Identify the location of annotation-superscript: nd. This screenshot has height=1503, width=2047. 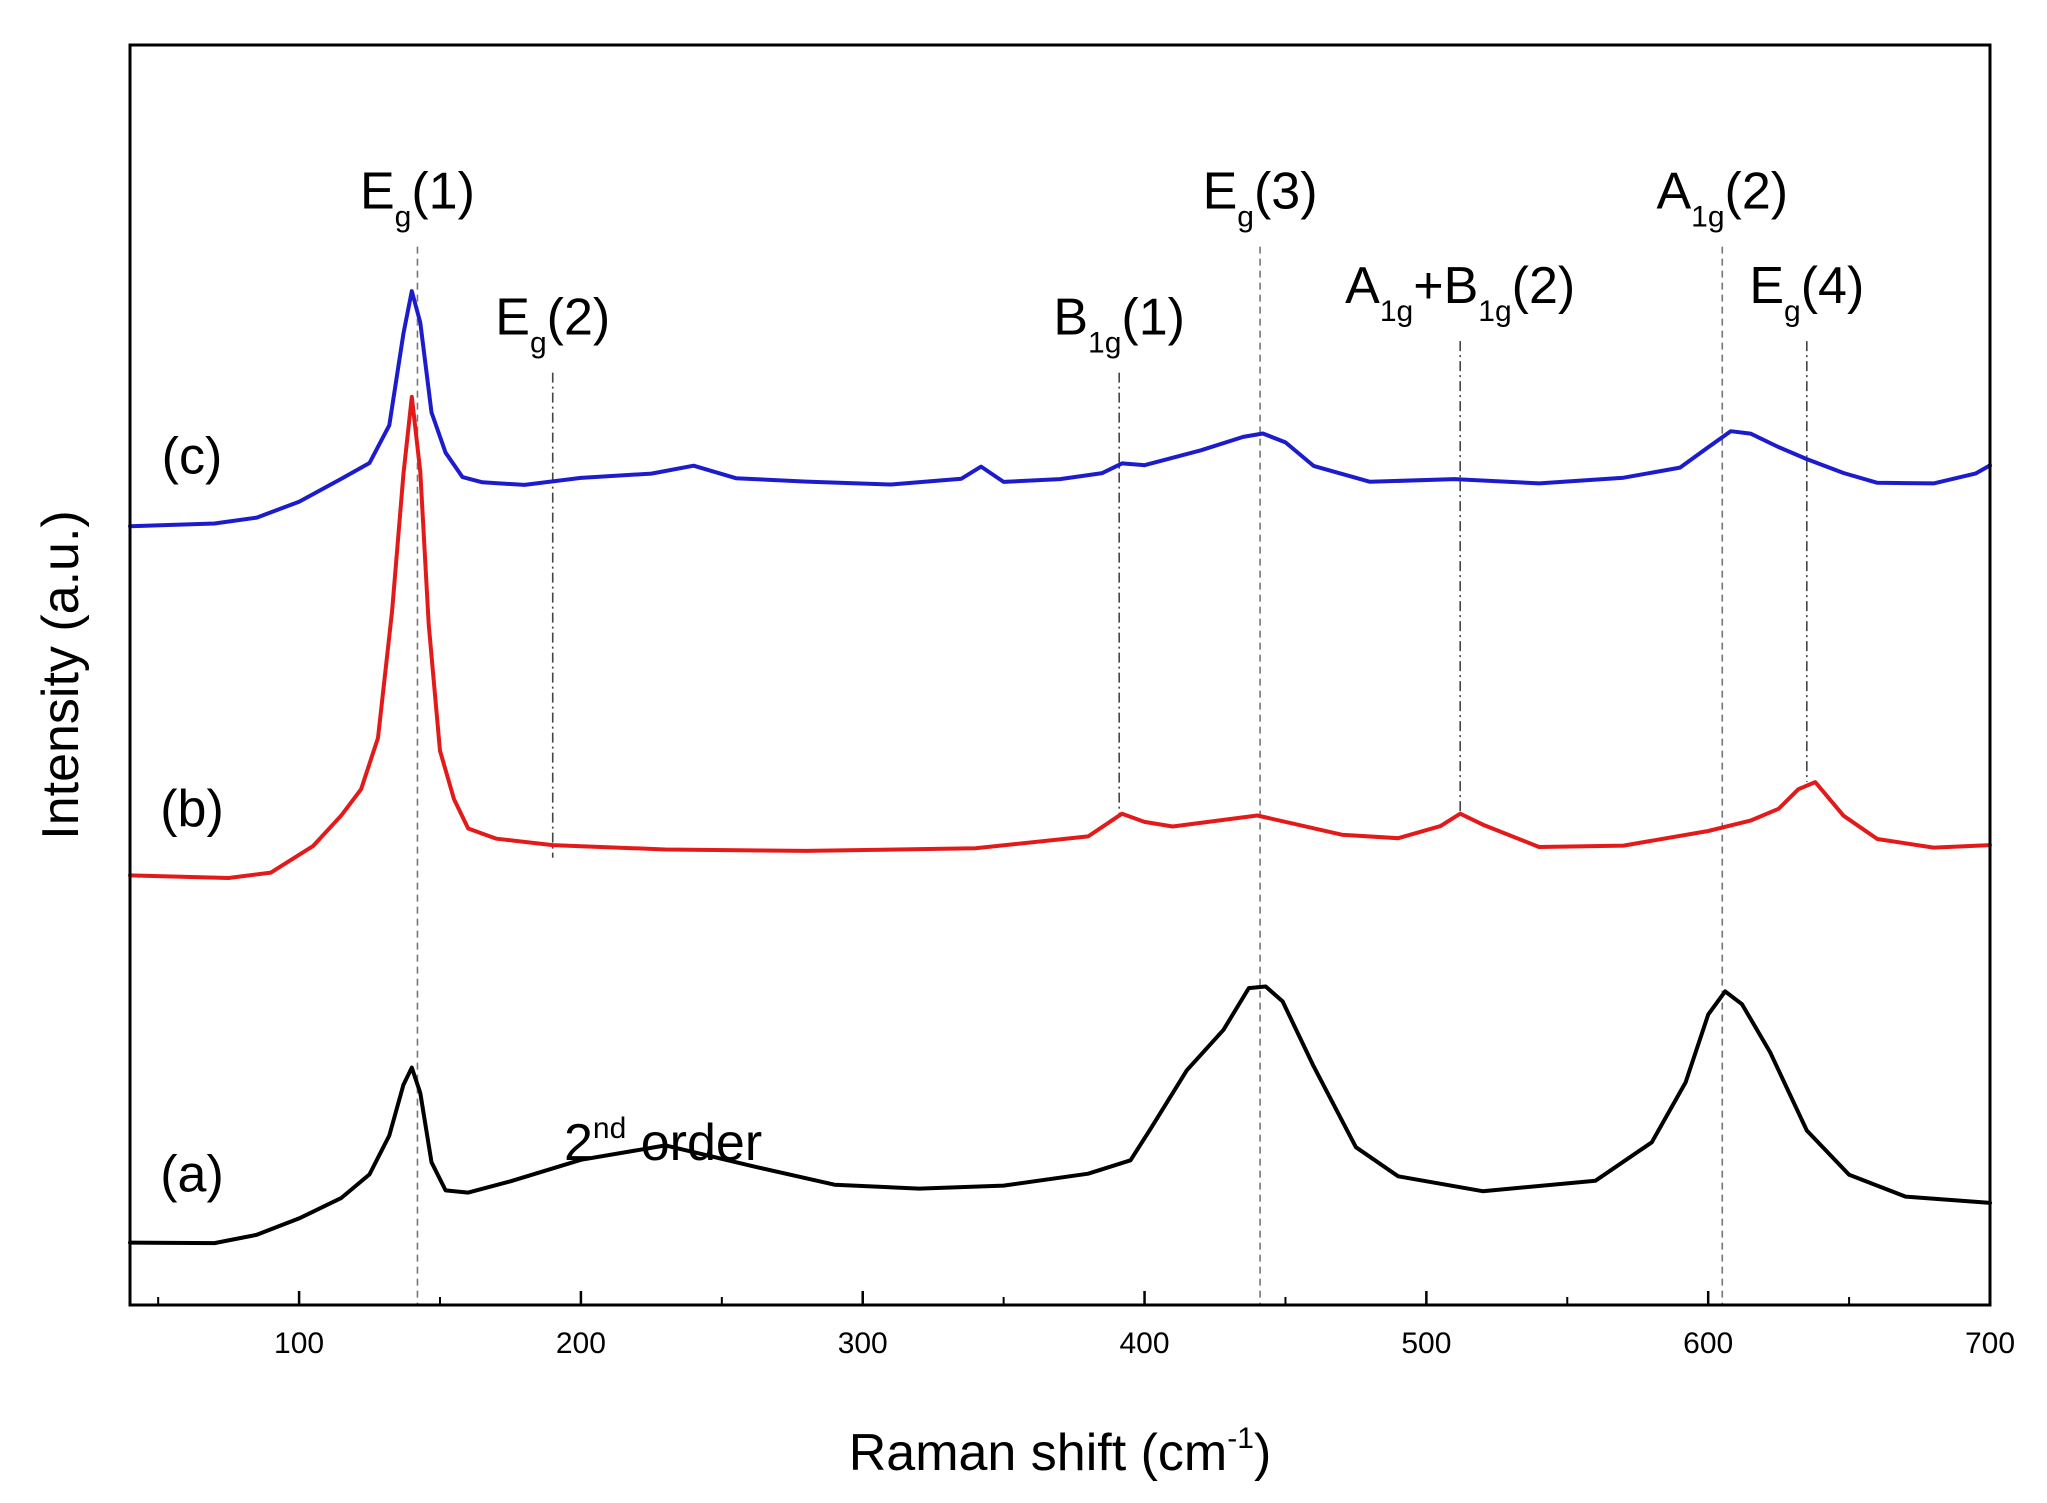
(609, 1128).